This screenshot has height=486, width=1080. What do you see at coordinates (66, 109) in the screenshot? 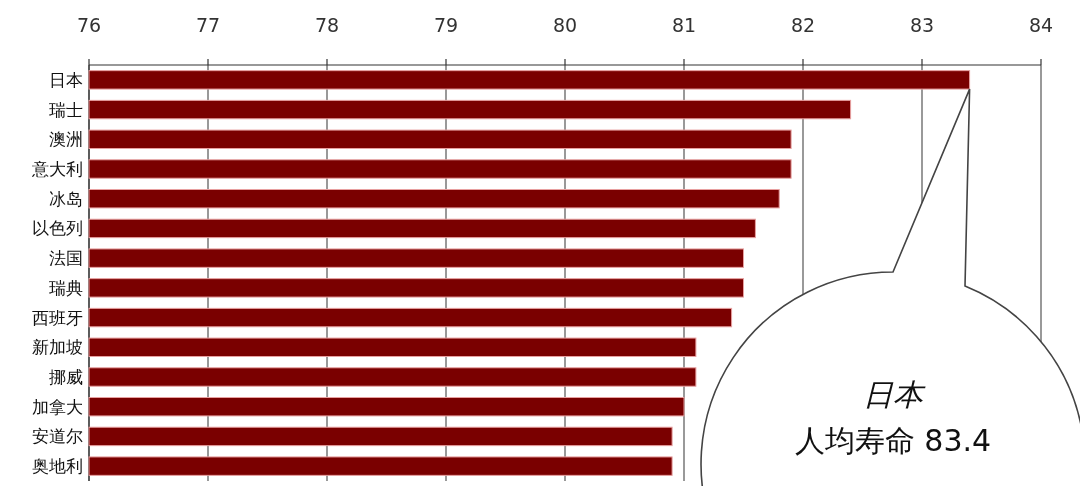
I see `y-tick-label: 瑞士` at bounding box center [66, 109].